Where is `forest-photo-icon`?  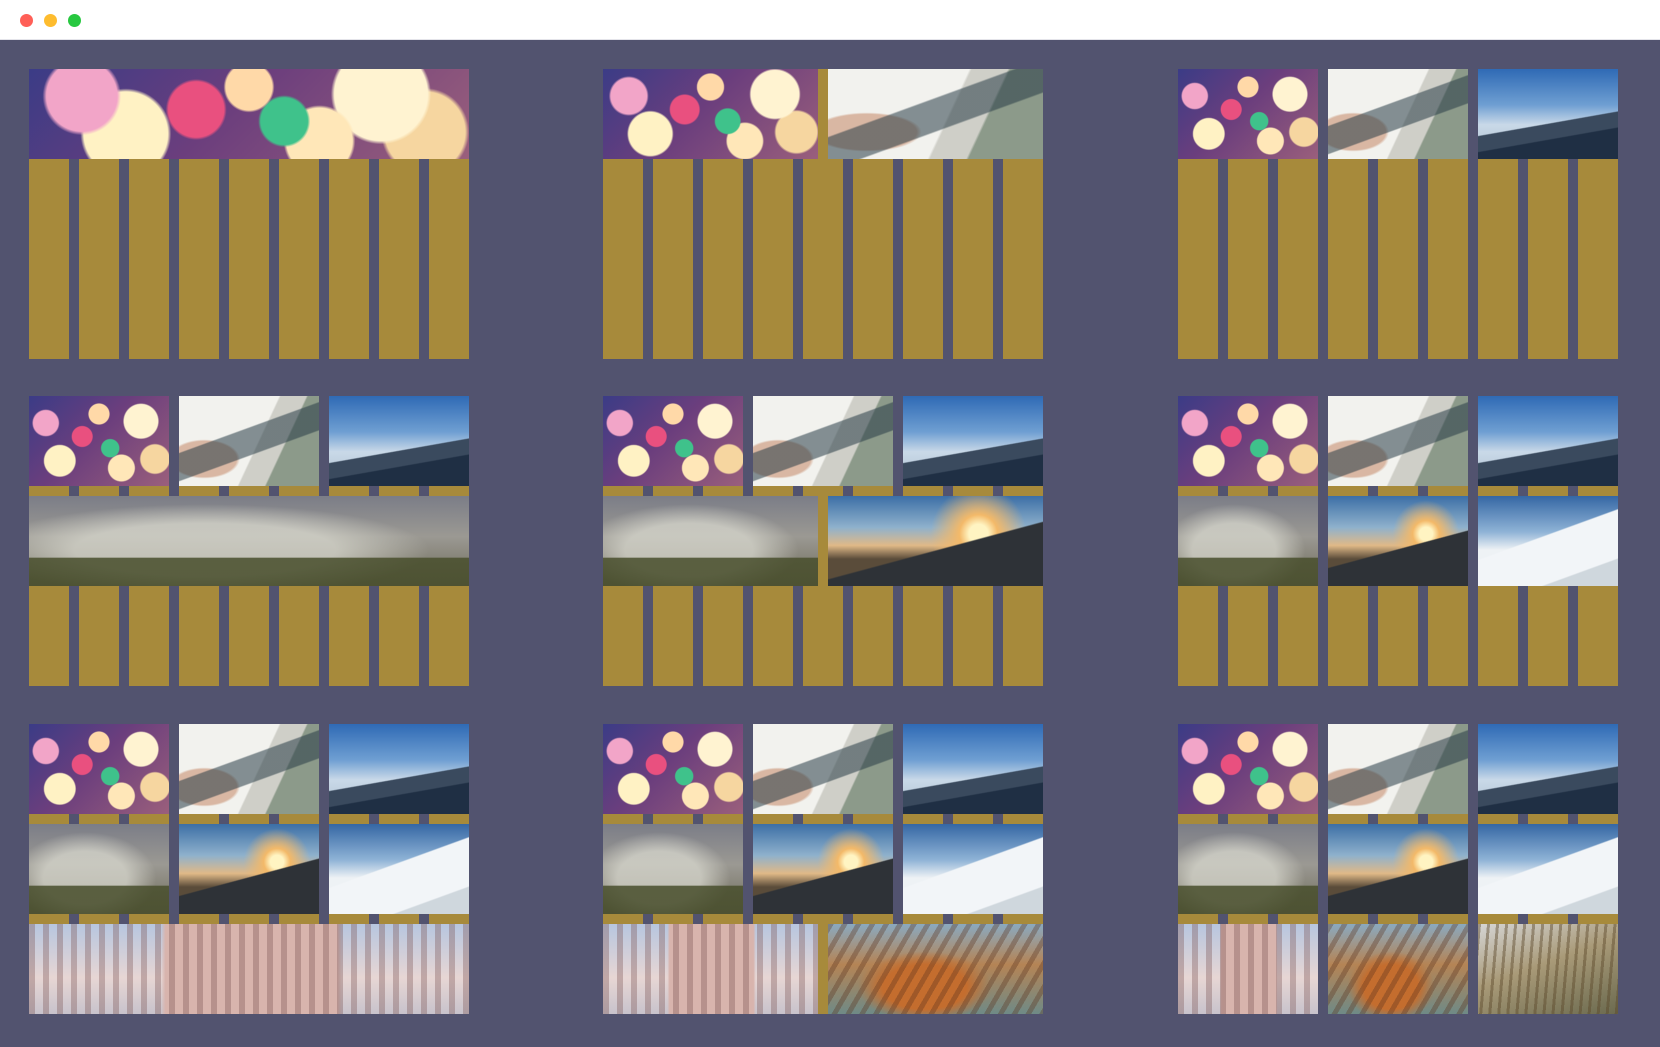
forest-photo-icon is located at coordinates (1548, 969).